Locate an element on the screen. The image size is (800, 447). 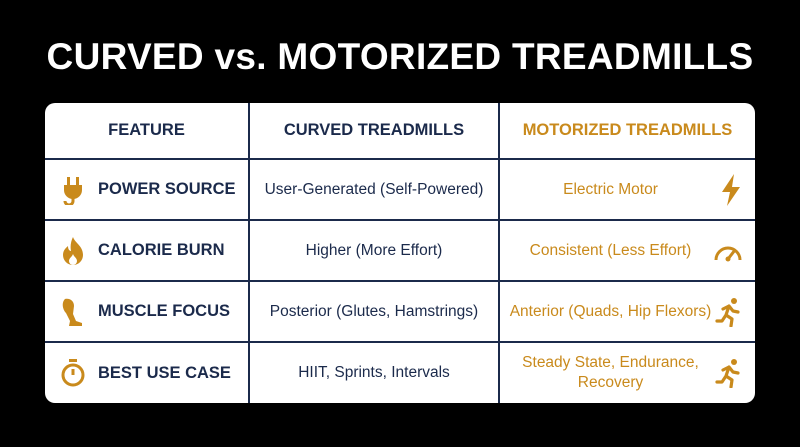
curved-text: Posterior (Glutes, Hamstrings) is located at coordinates (374, 311).